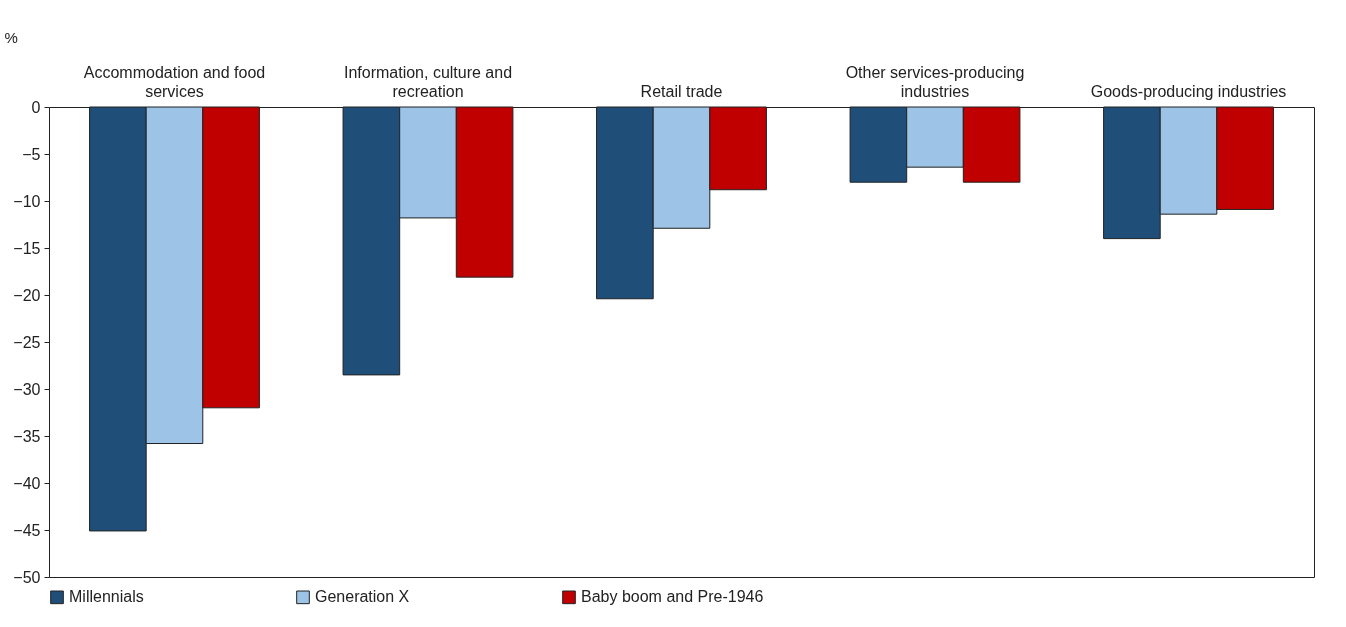 The width and height of the screenshot is (1346, 627). I want to click on legend-label: Millennials, so click(106, 597).